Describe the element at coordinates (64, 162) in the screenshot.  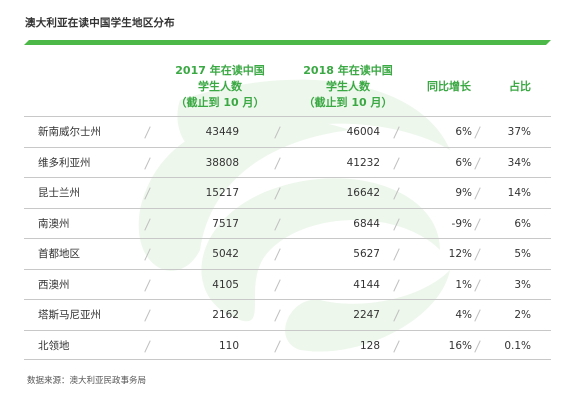
I see `cell-region: 维多利亚州` at that location.